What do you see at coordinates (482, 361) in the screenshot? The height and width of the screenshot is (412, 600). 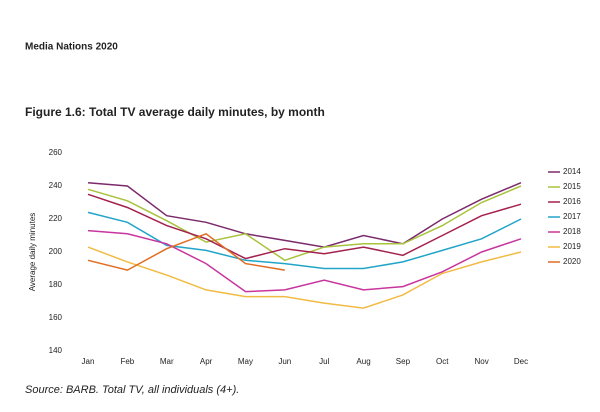 I see `x-tick-label: Nov` at bounding box center [482, 361].